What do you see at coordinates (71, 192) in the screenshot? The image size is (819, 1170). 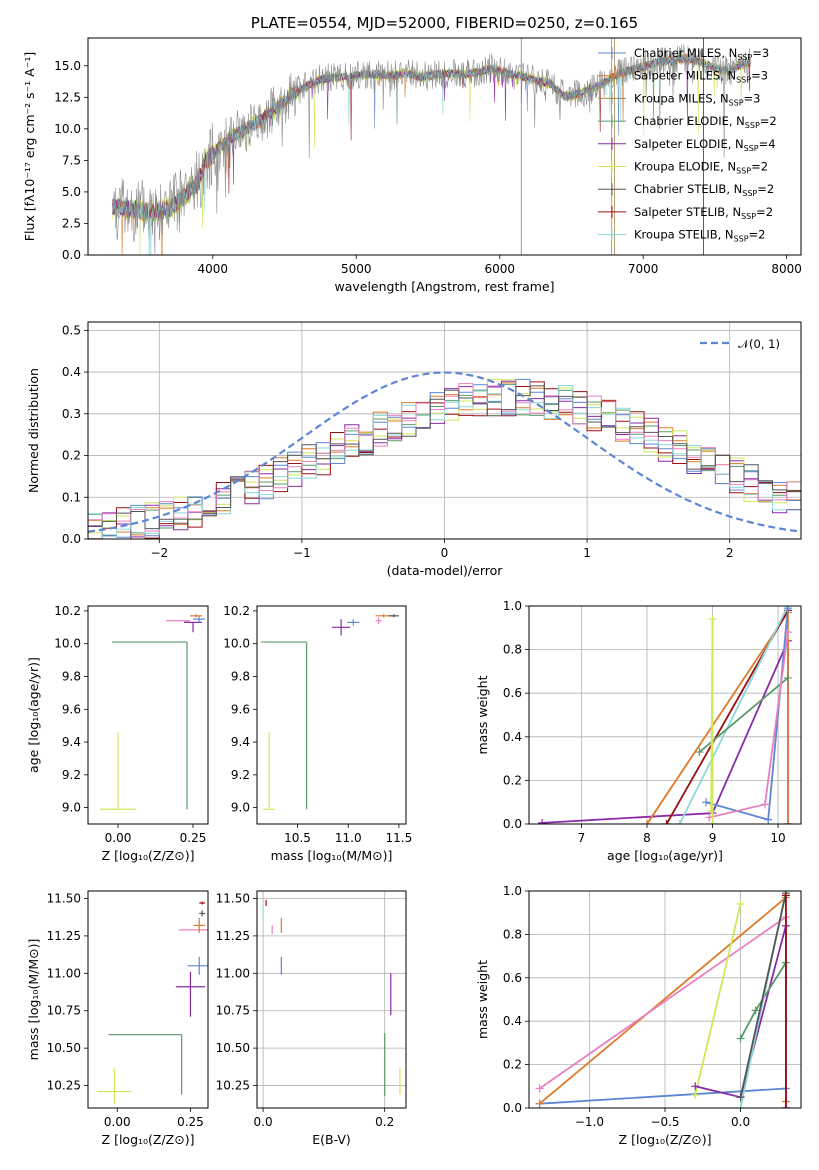 I see `y-tick-label: 5.0` at bounding box center [71, 192].